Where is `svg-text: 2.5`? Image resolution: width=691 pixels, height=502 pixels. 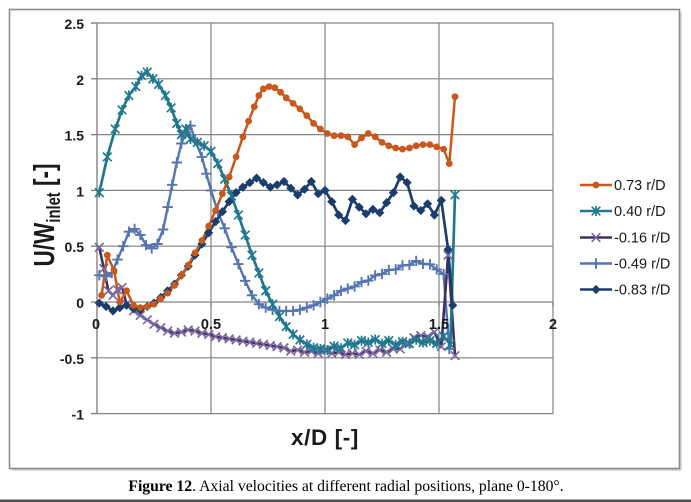
svg-text: 2.5 is located at coordinates (75, 24).